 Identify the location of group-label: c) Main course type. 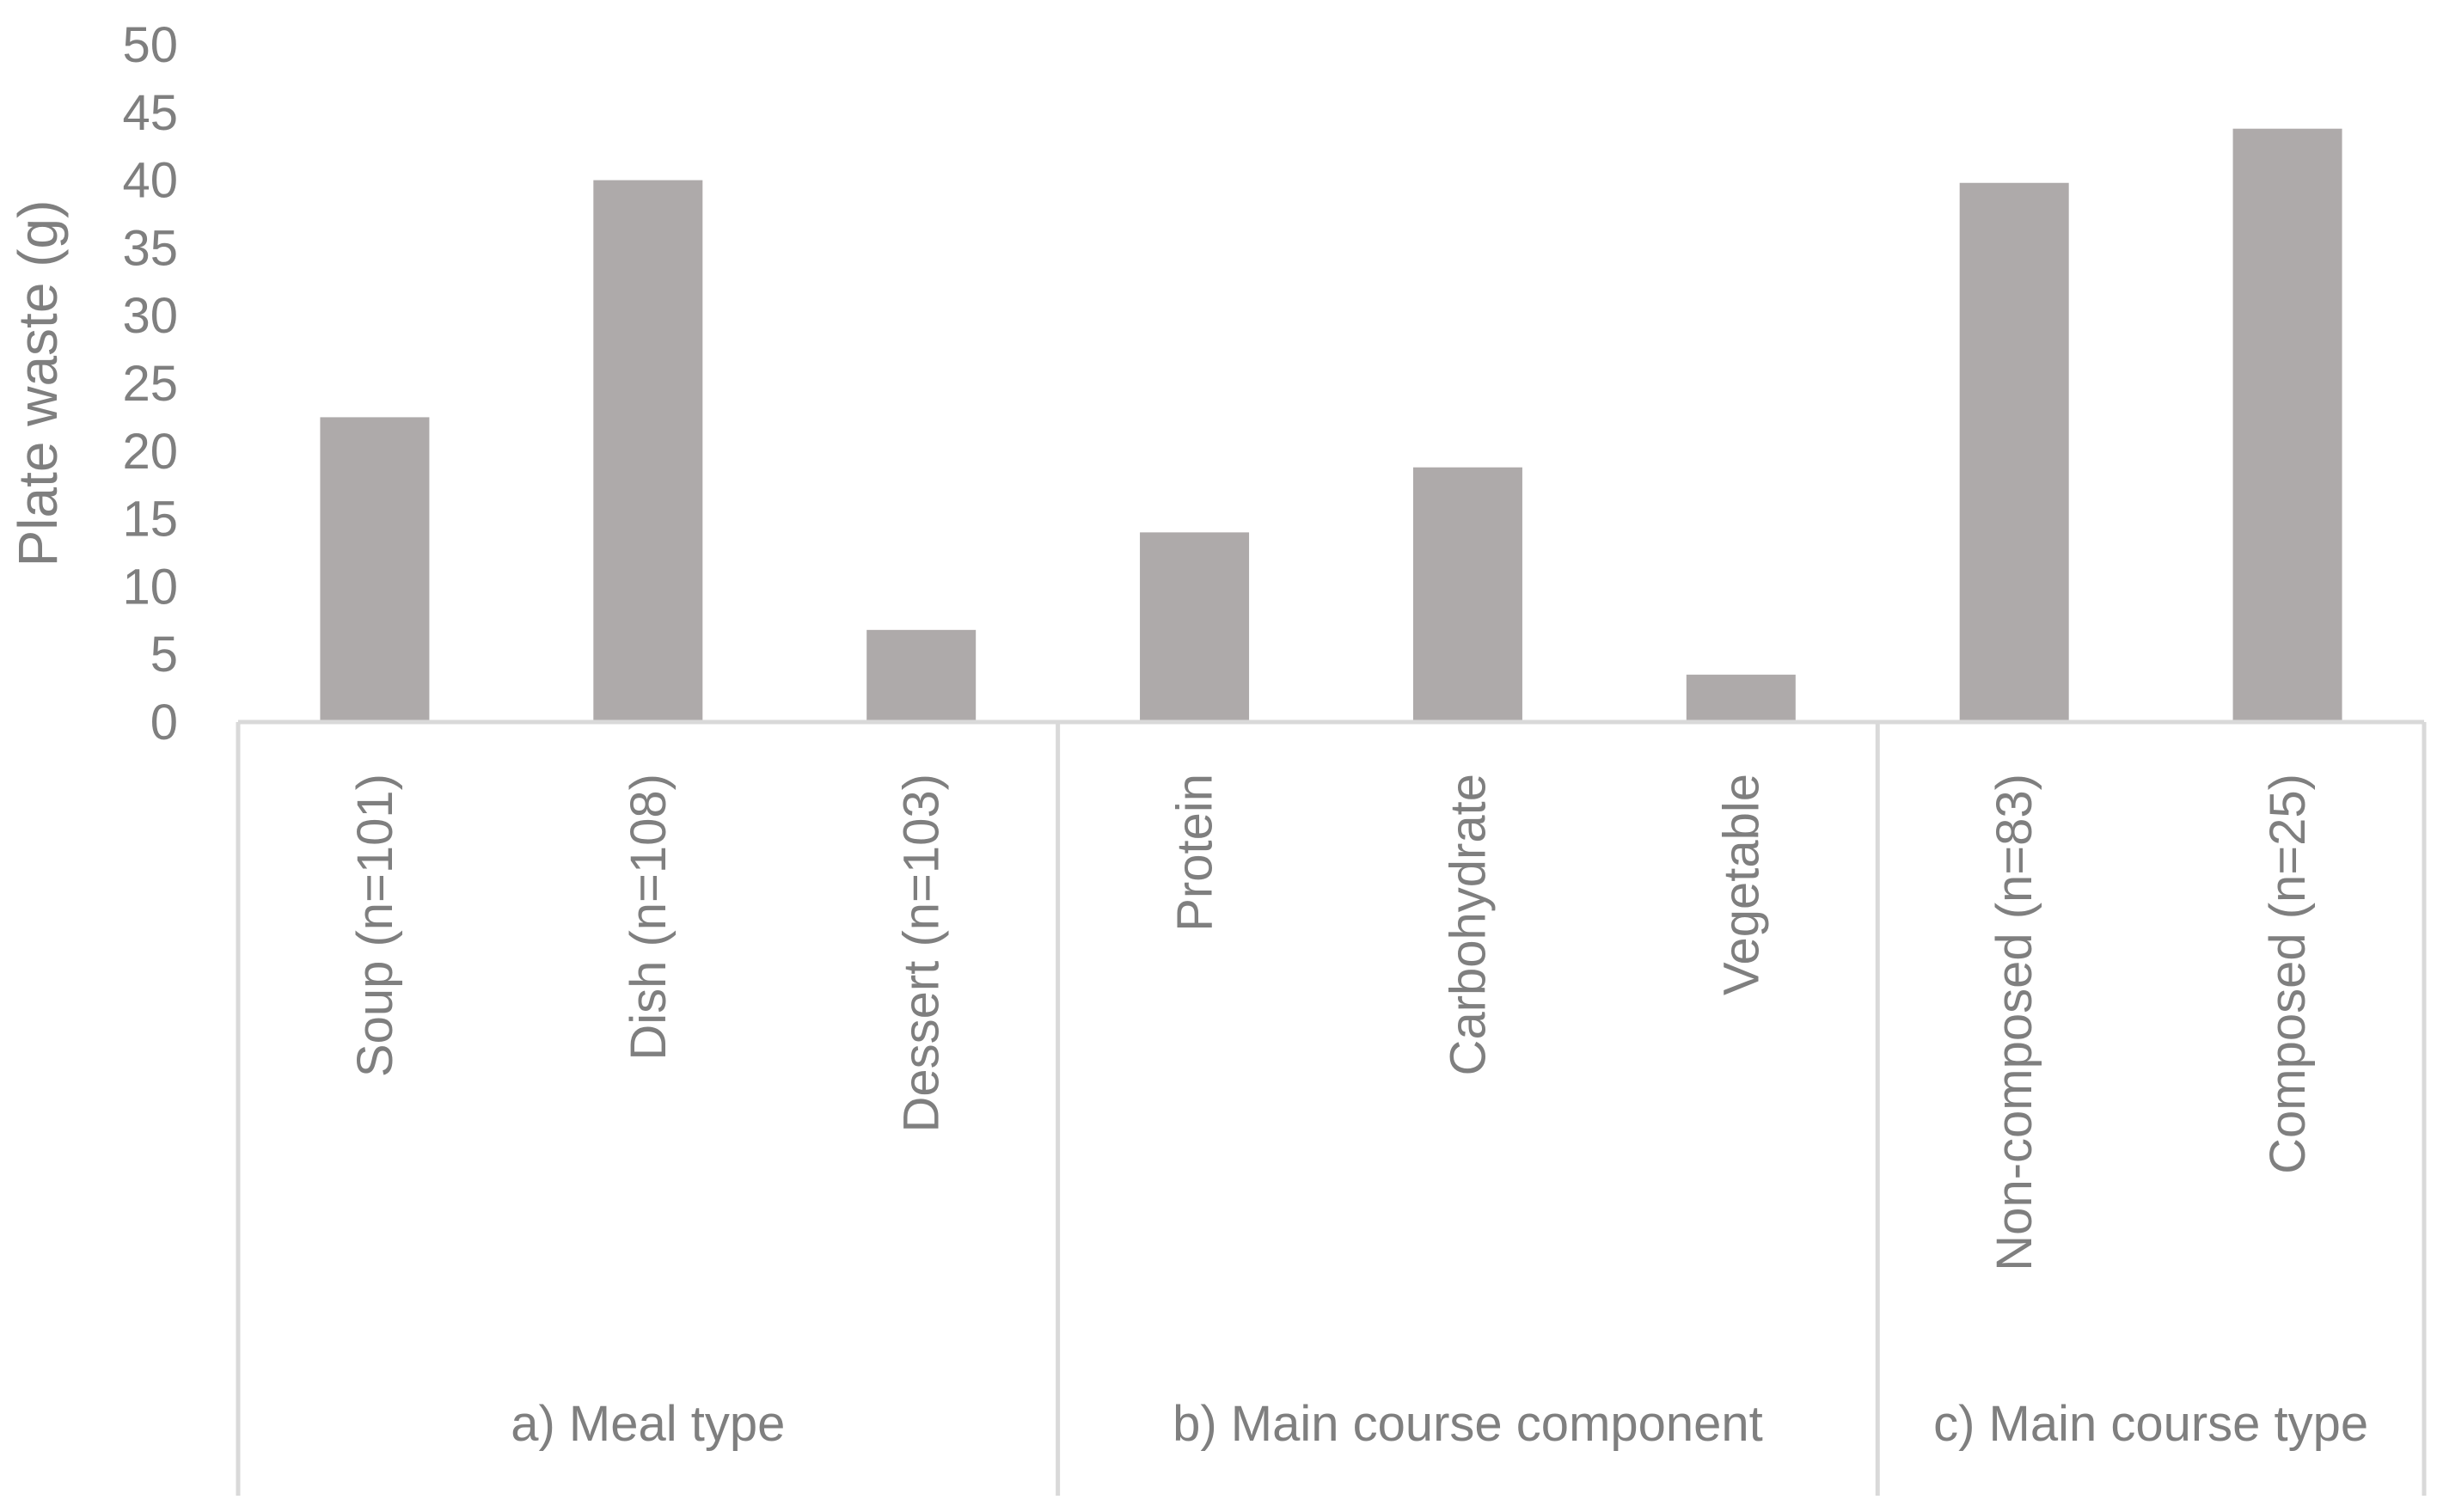
(2151, 1424).